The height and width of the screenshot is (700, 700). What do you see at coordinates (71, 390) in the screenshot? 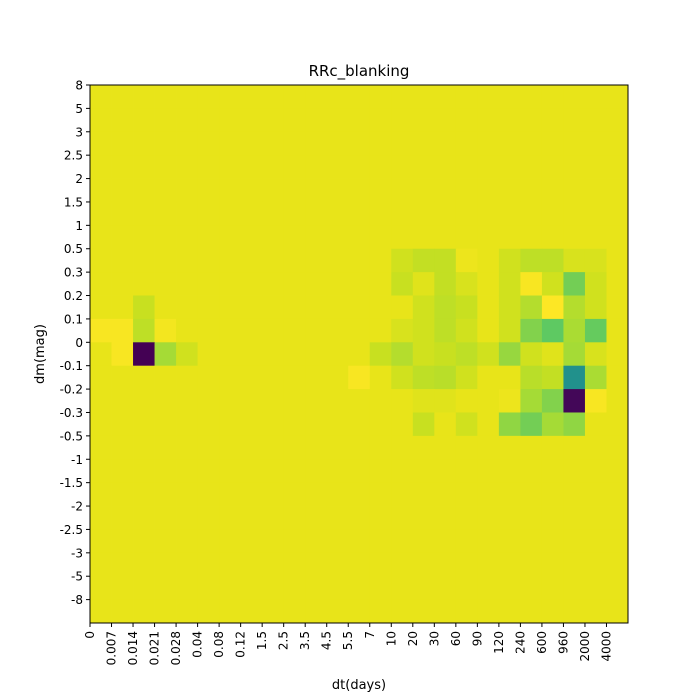
I see `y-tick-label: -0.2` at bounding box center [71, 390].